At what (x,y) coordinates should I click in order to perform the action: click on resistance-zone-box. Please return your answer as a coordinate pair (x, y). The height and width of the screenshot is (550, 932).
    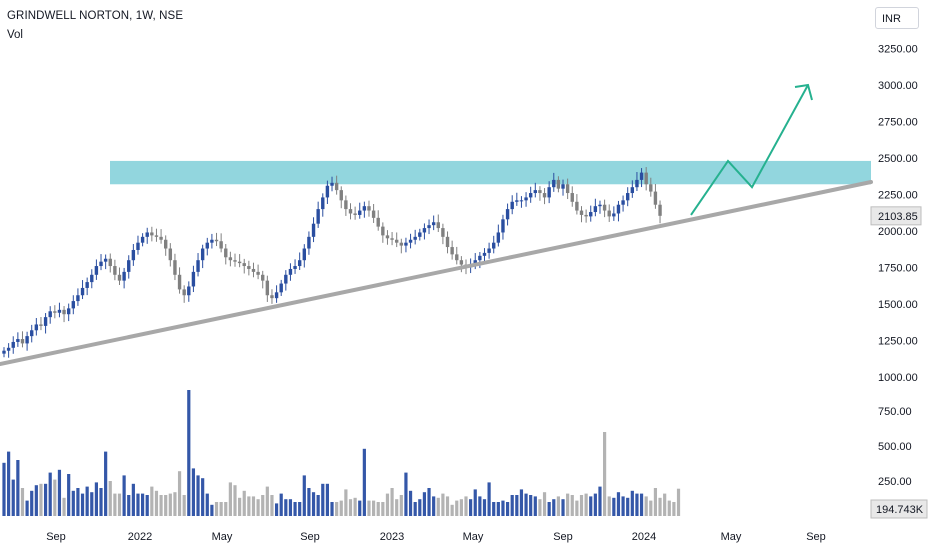
    Looking at the image, I should click on (490, 172).